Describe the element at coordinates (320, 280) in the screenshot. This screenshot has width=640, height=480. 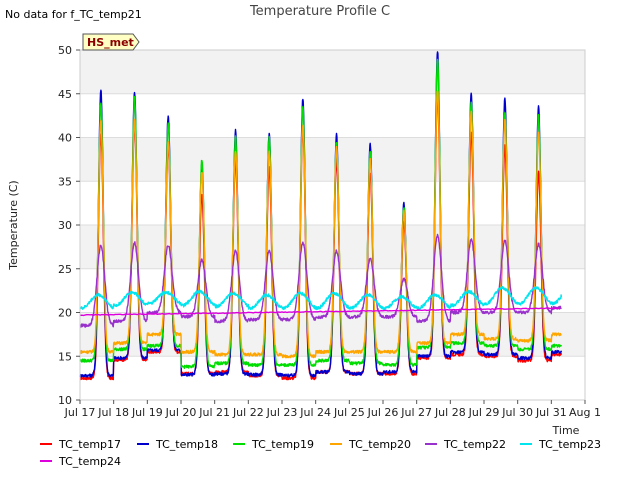
I see `series-line-TC_temp22` at that location.